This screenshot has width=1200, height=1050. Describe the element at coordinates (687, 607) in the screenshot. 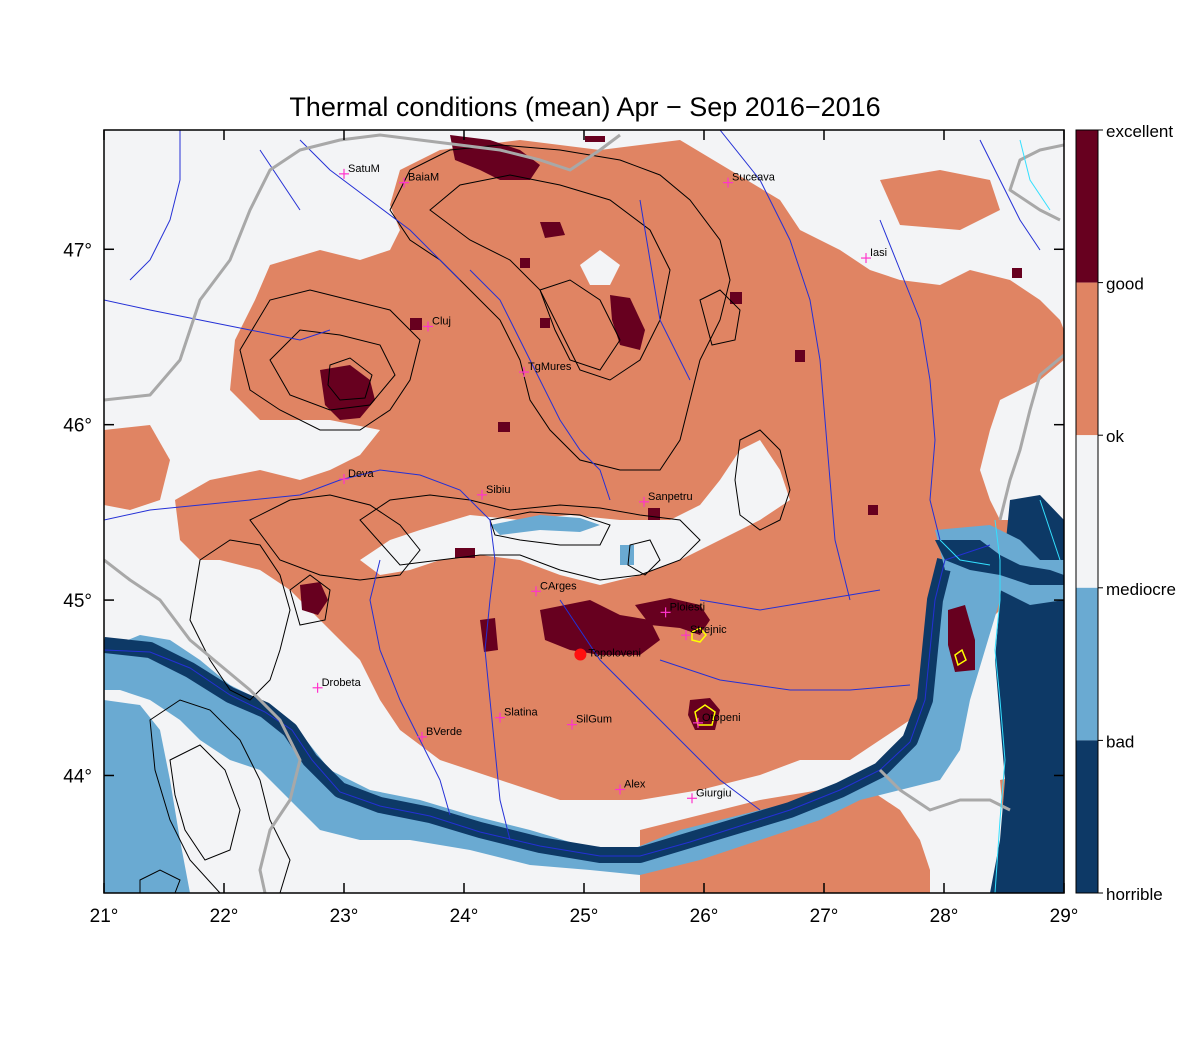

I see `city-label: Ploiesti` at that location.